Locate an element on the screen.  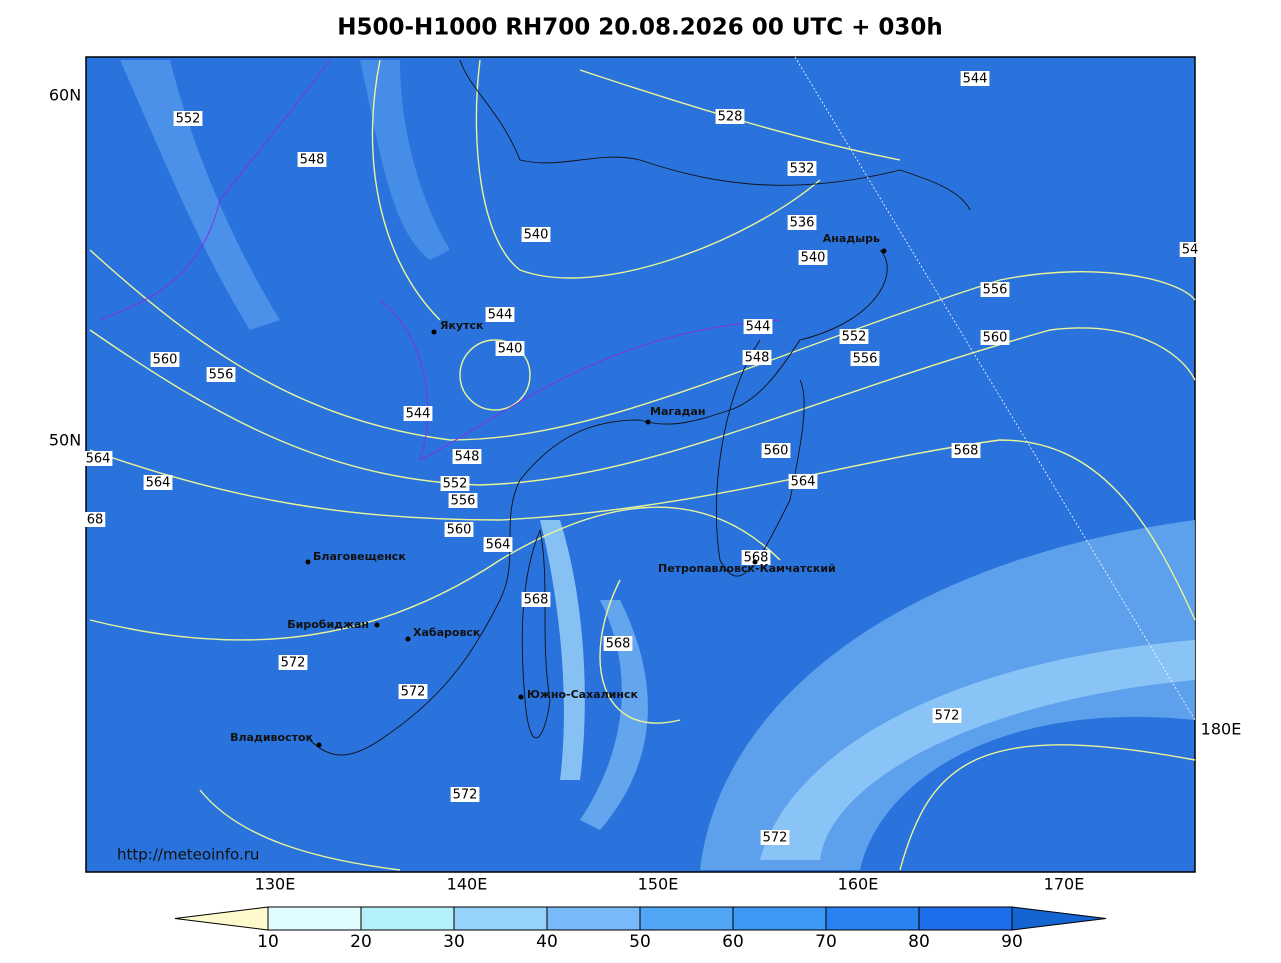
lat-label: 60N is located at coordinates (65, 95).